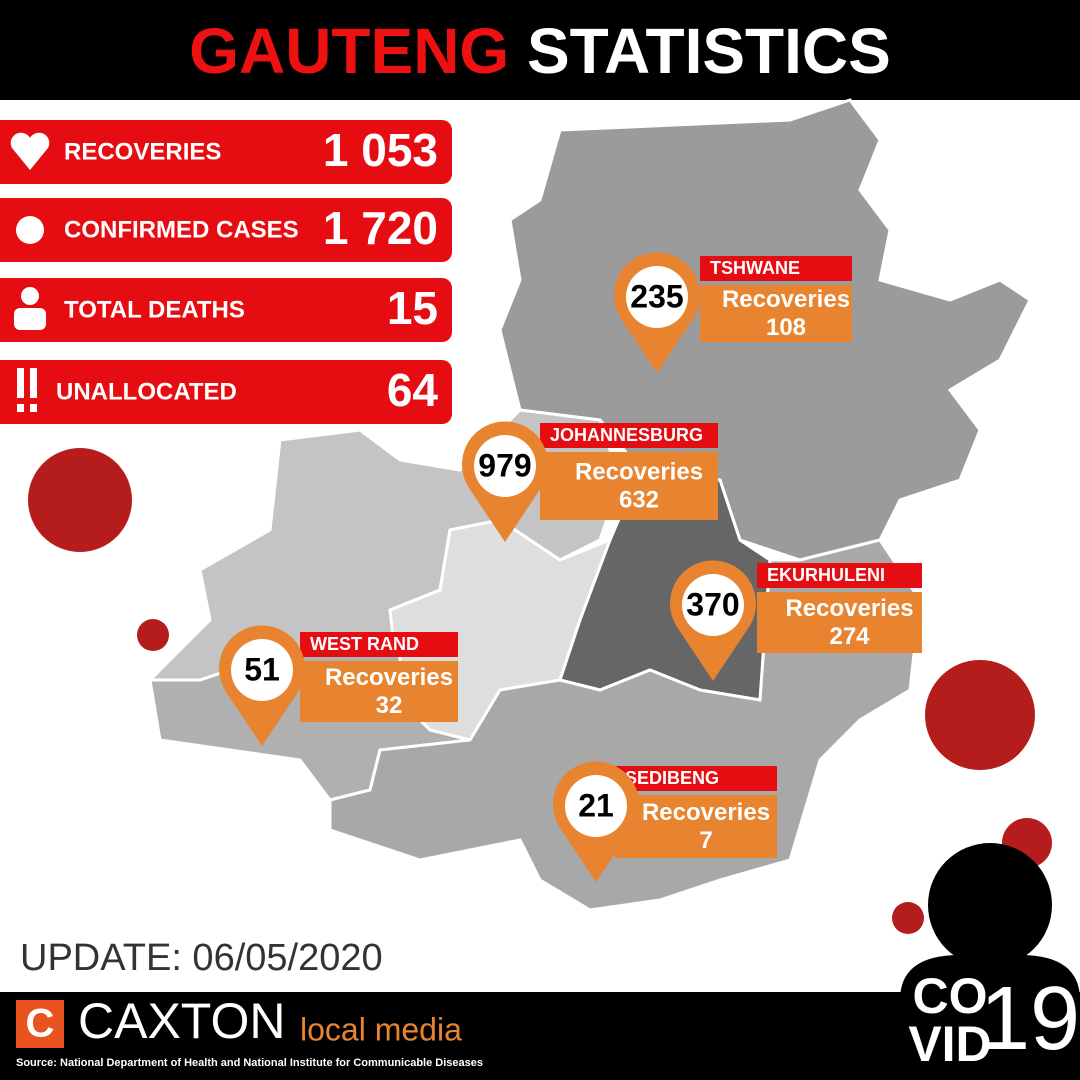 This screenshot has height=1080, width=1080. What do you see at coordinates (705, 840) in the screenshot?
I see `recoveries-value: 7` at bounding box center [705, 840].